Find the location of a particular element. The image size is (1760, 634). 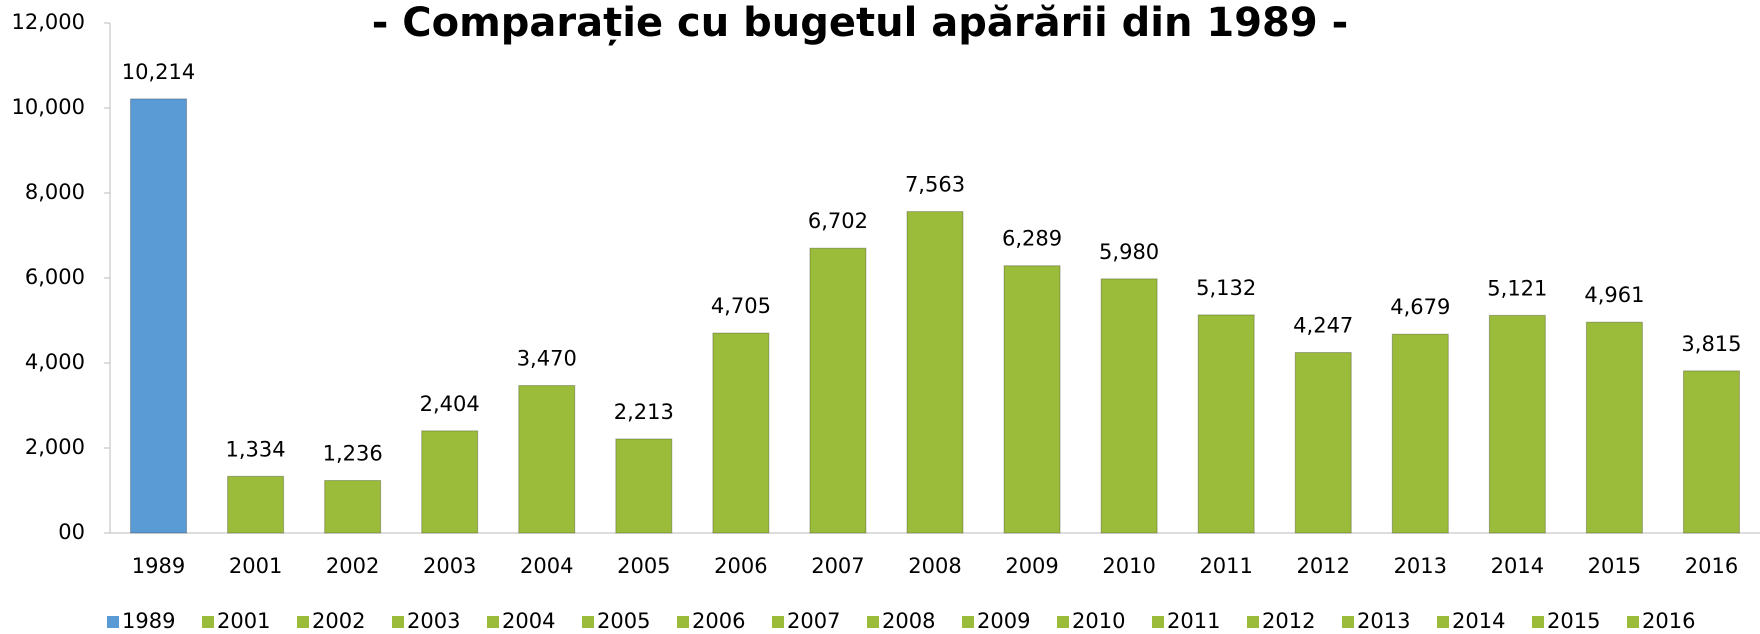

legend-label: 2005 is located at coordinates (623, 621).